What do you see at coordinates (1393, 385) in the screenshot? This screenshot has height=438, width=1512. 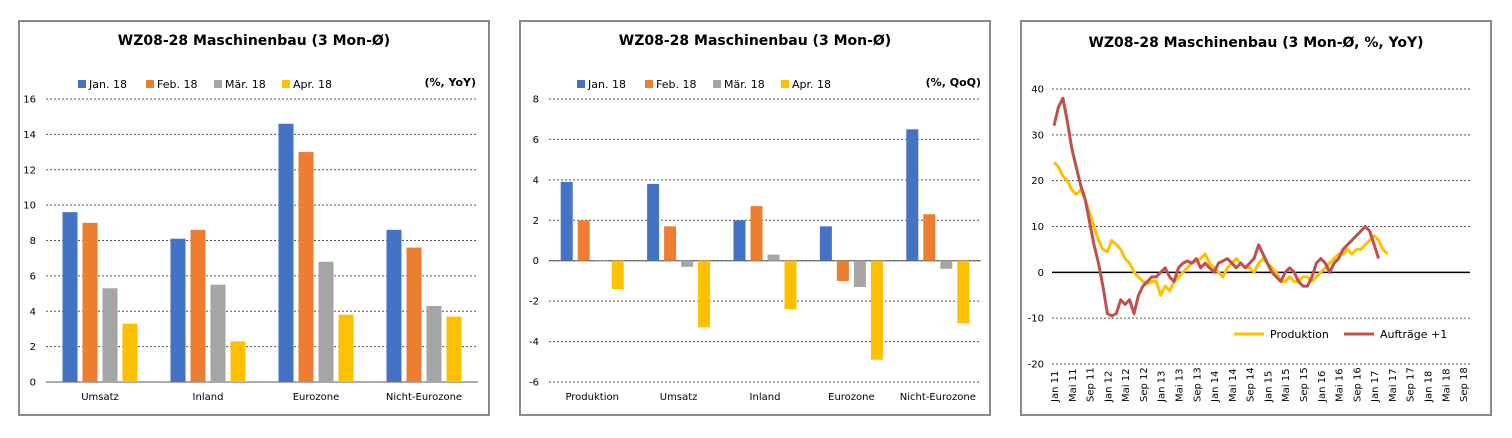 I see `x-tick-label: Mai 17` at bounding box center [1393, 385].